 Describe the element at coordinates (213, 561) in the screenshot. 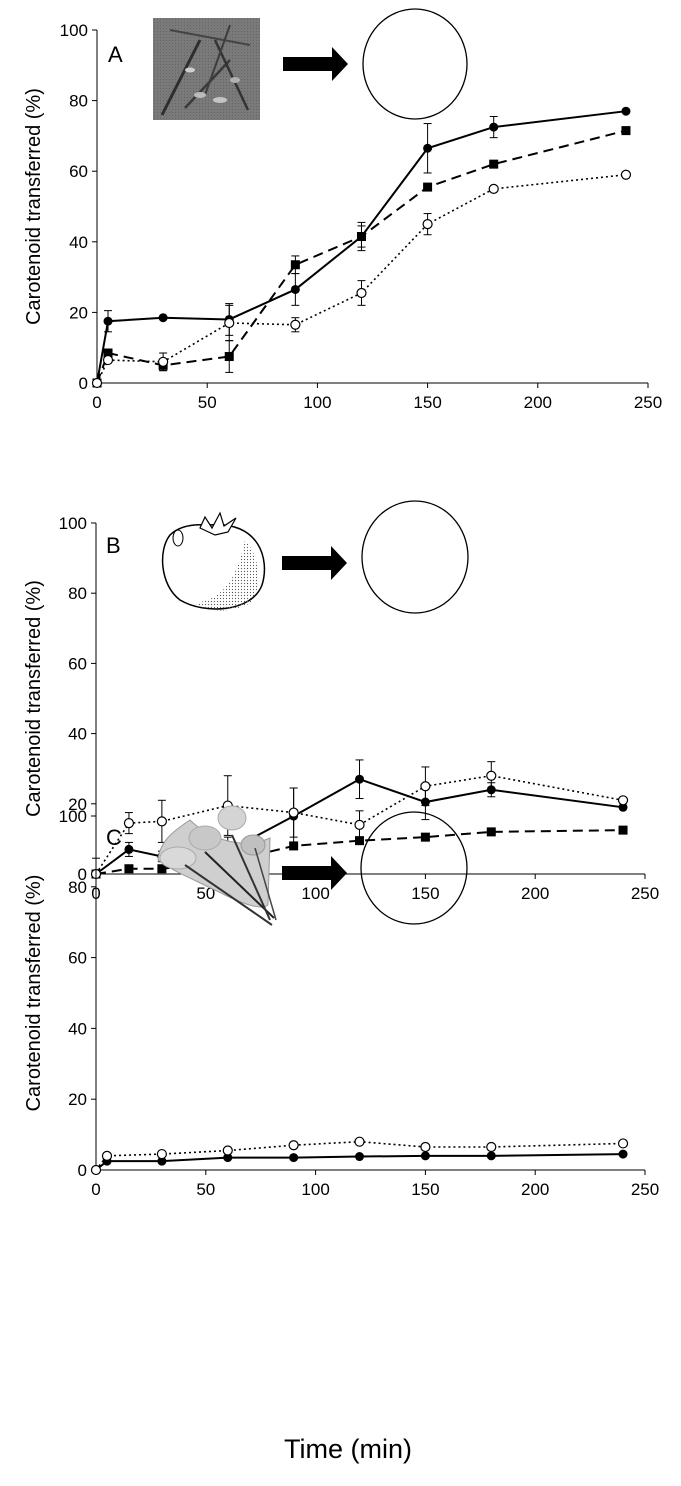

I see `tomato-icon` at that location.